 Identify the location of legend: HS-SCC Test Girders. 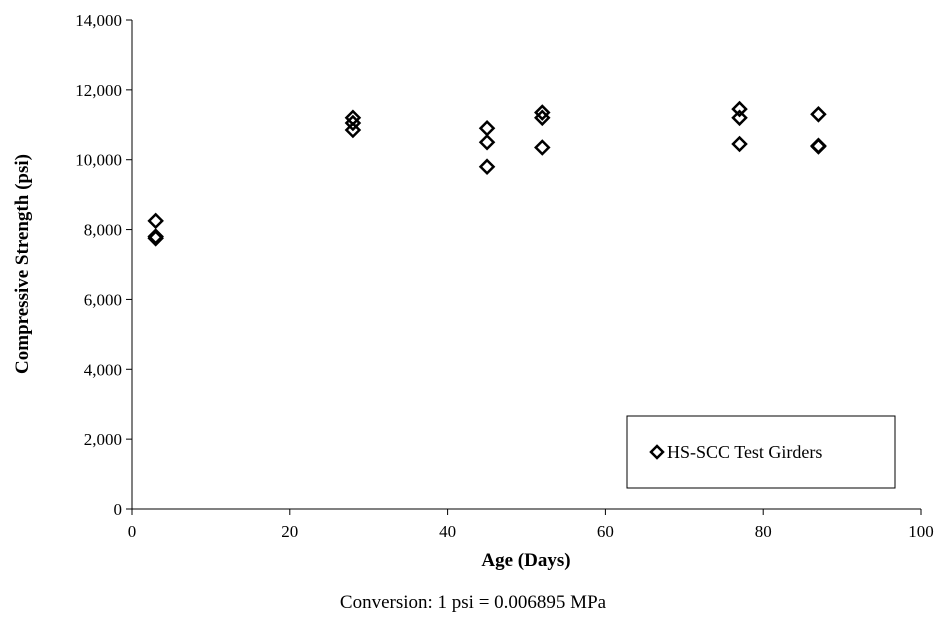
(761, 452).